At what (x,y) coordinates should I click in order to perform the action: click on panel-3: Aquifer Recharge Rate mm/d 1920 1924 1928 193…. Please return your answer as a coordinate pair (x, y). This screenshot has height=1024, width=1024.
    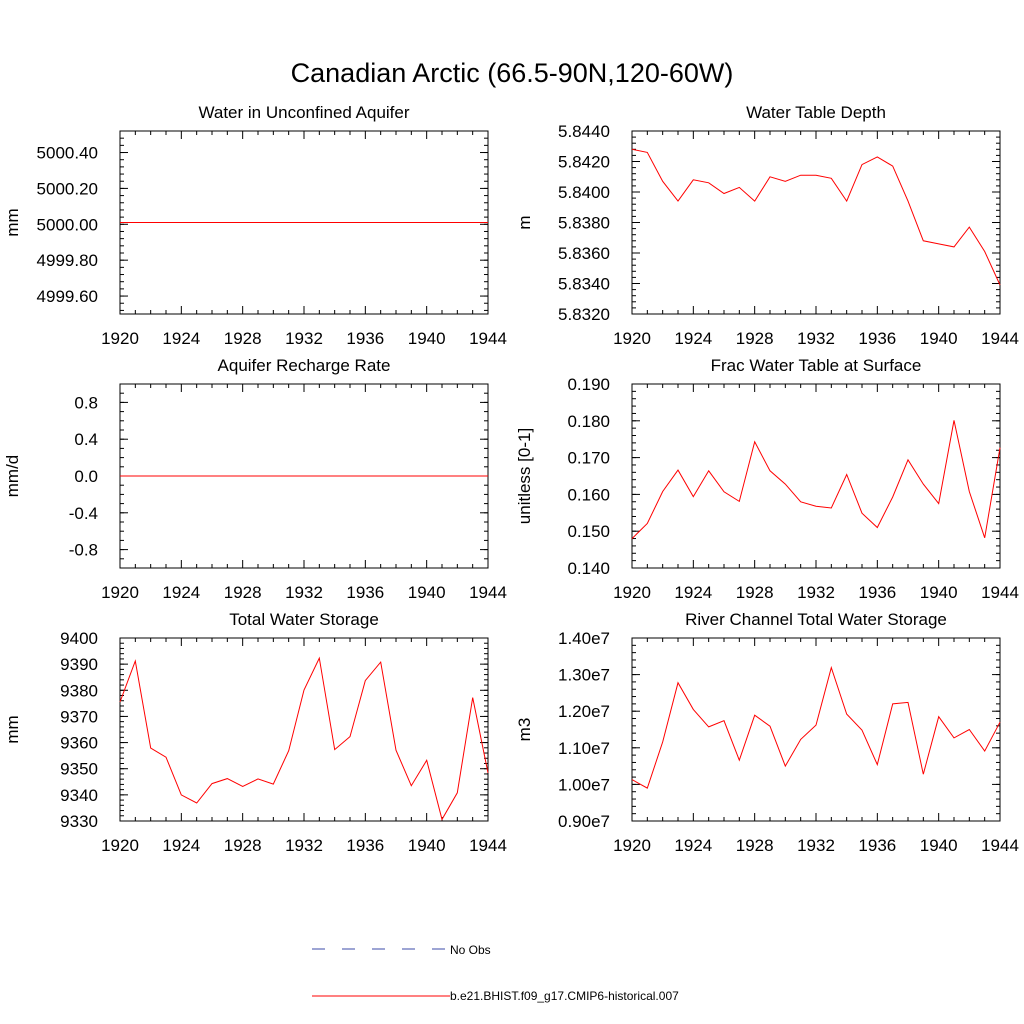
    Looking at the image, I should click on (255, 479).